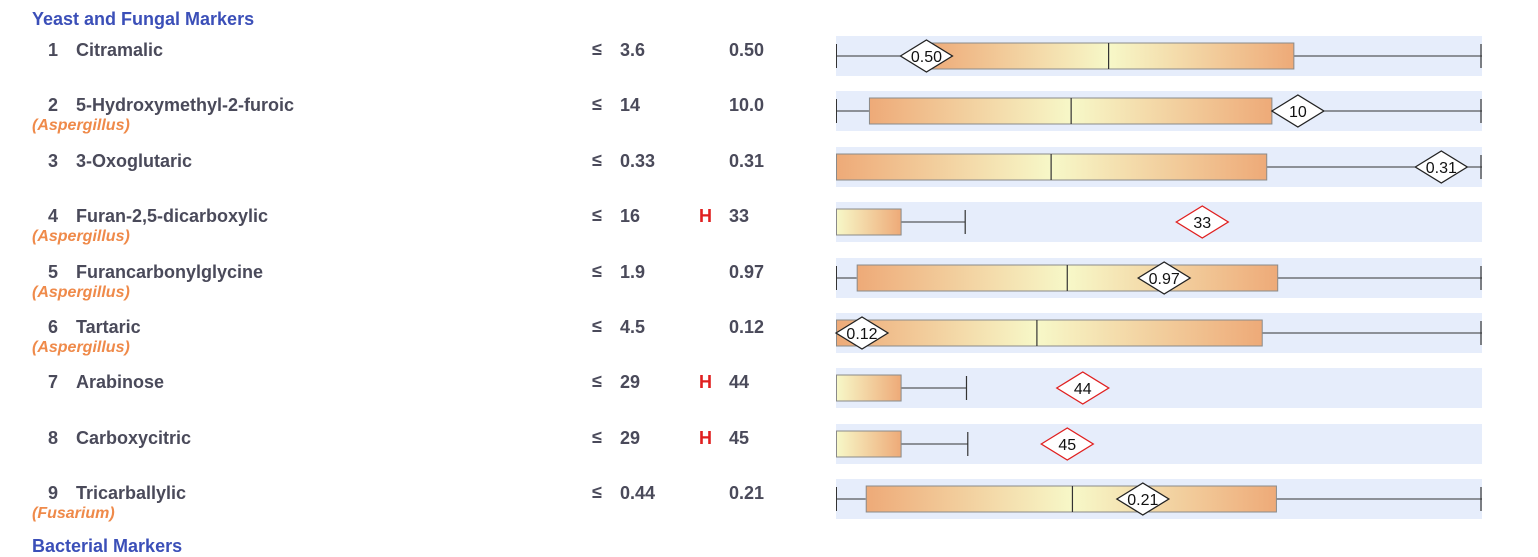 This screenshot has width=1538, height=557. Describe the element at coordinates (53, 50) in the screenshot. I see `marker-number: 1` at that location.